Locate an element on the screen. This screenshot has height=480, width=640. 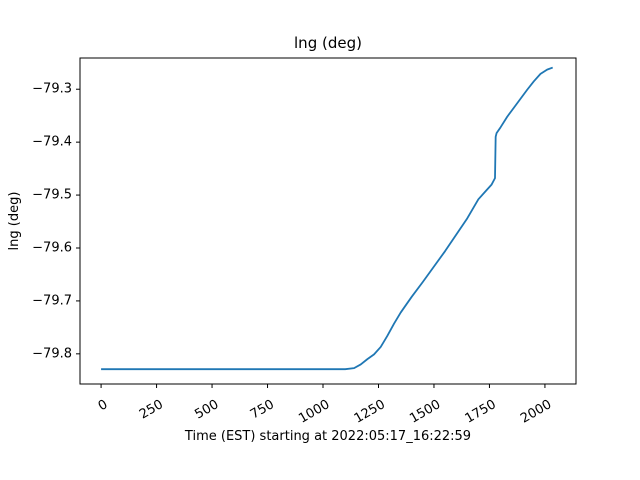
y-tick-label: −79.8 is located at coordinates (52, 353).